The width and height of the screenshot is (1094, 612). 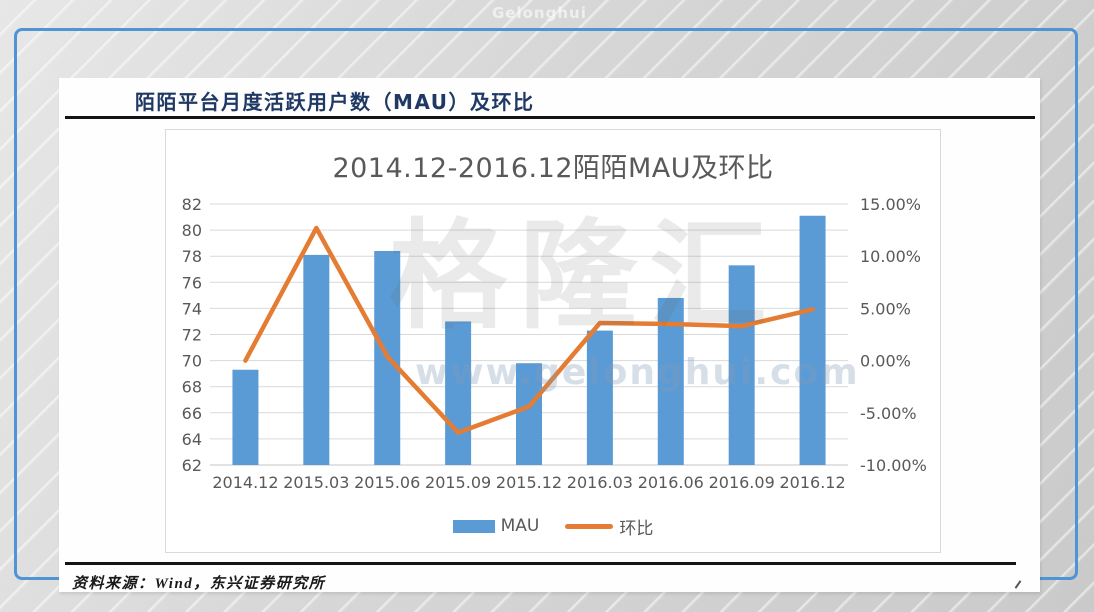 What do you see at coordinates (192, 387) in the screenshot?
I see `y-axis-label: 68` at bounding box center [192, 387].